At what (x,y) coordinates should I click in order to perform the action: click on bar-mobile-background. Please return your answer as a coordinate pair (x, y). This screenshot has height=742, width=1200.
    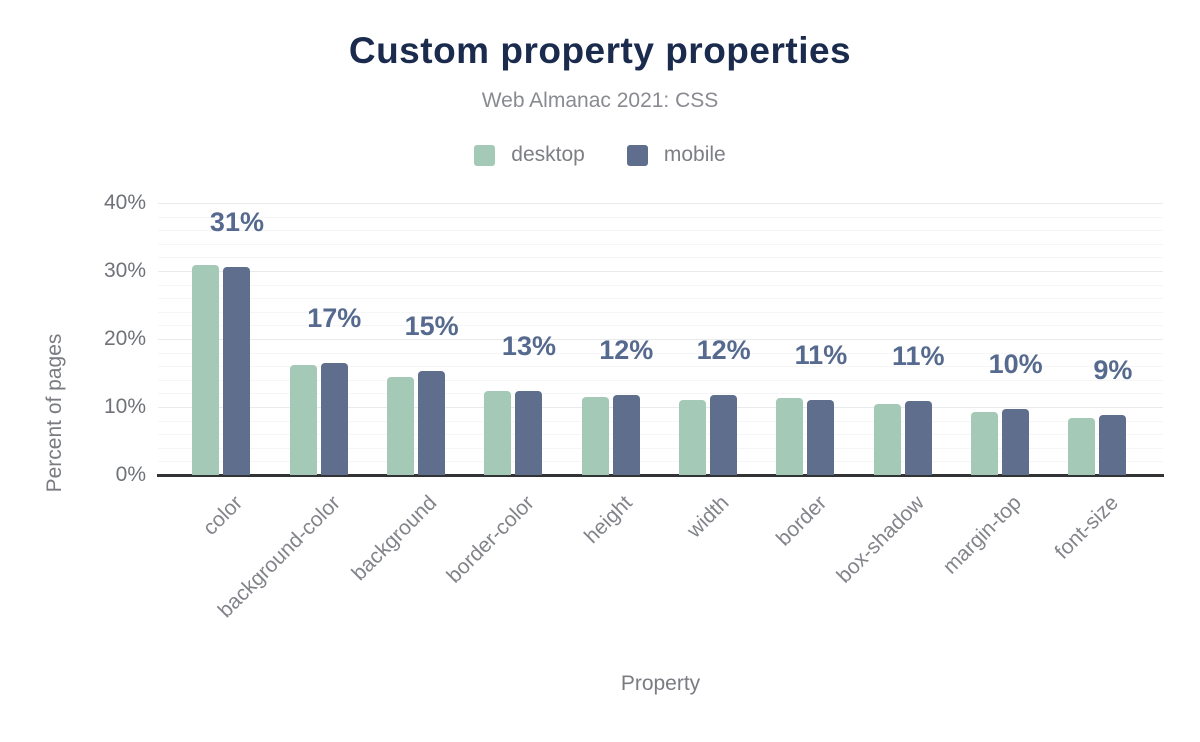
    Looking at the image, I should click on (432, 422).